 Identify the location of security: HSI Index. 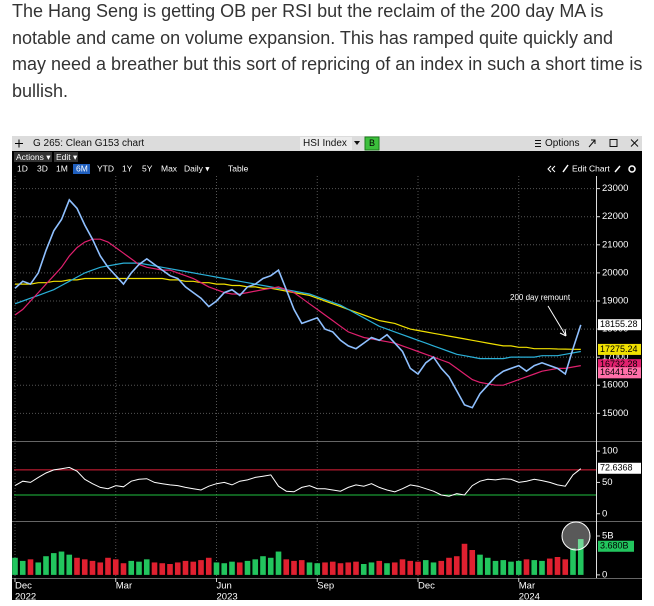
(325, 143).